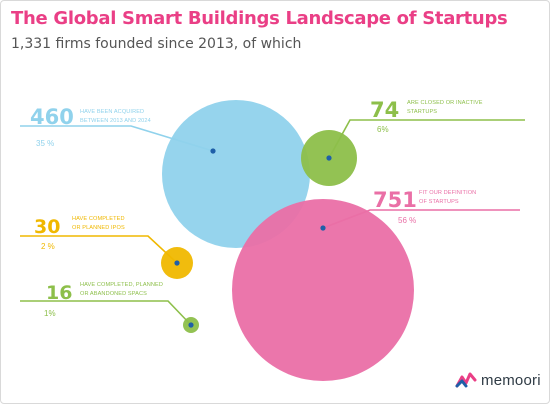 Image resolution: width=550 pixels, height=404 pixels. I want to click on bubble-startups, so click(323, 290).